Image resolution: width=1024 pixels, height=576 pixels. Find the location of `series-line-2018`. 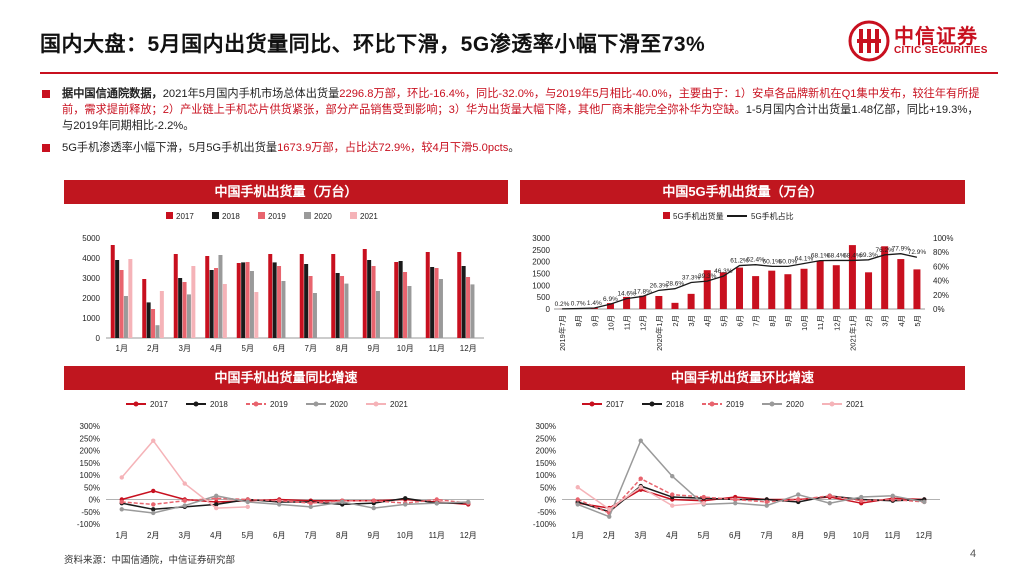

series-line-2018 is located at coordinates (751, 499).